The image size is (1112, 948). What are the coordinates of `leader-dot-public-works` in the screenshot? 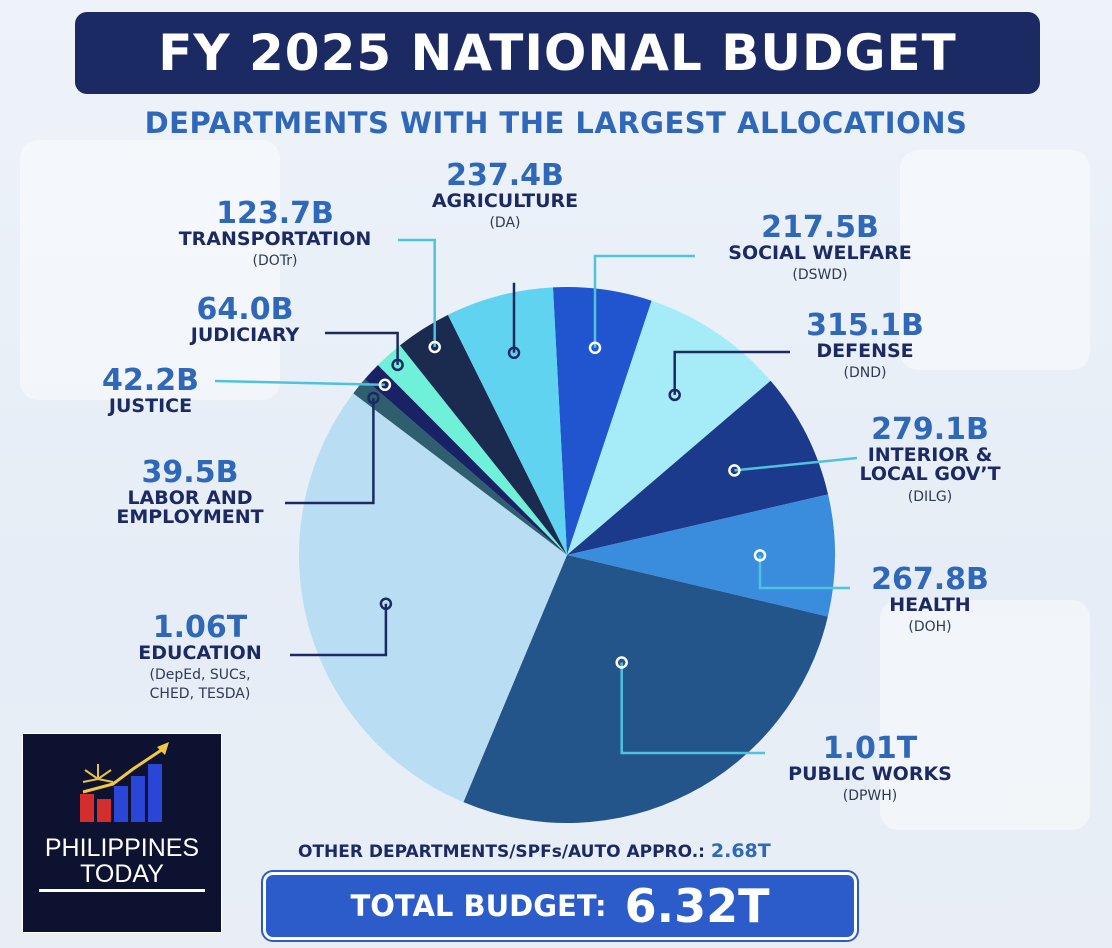 It's located at (621, 662).